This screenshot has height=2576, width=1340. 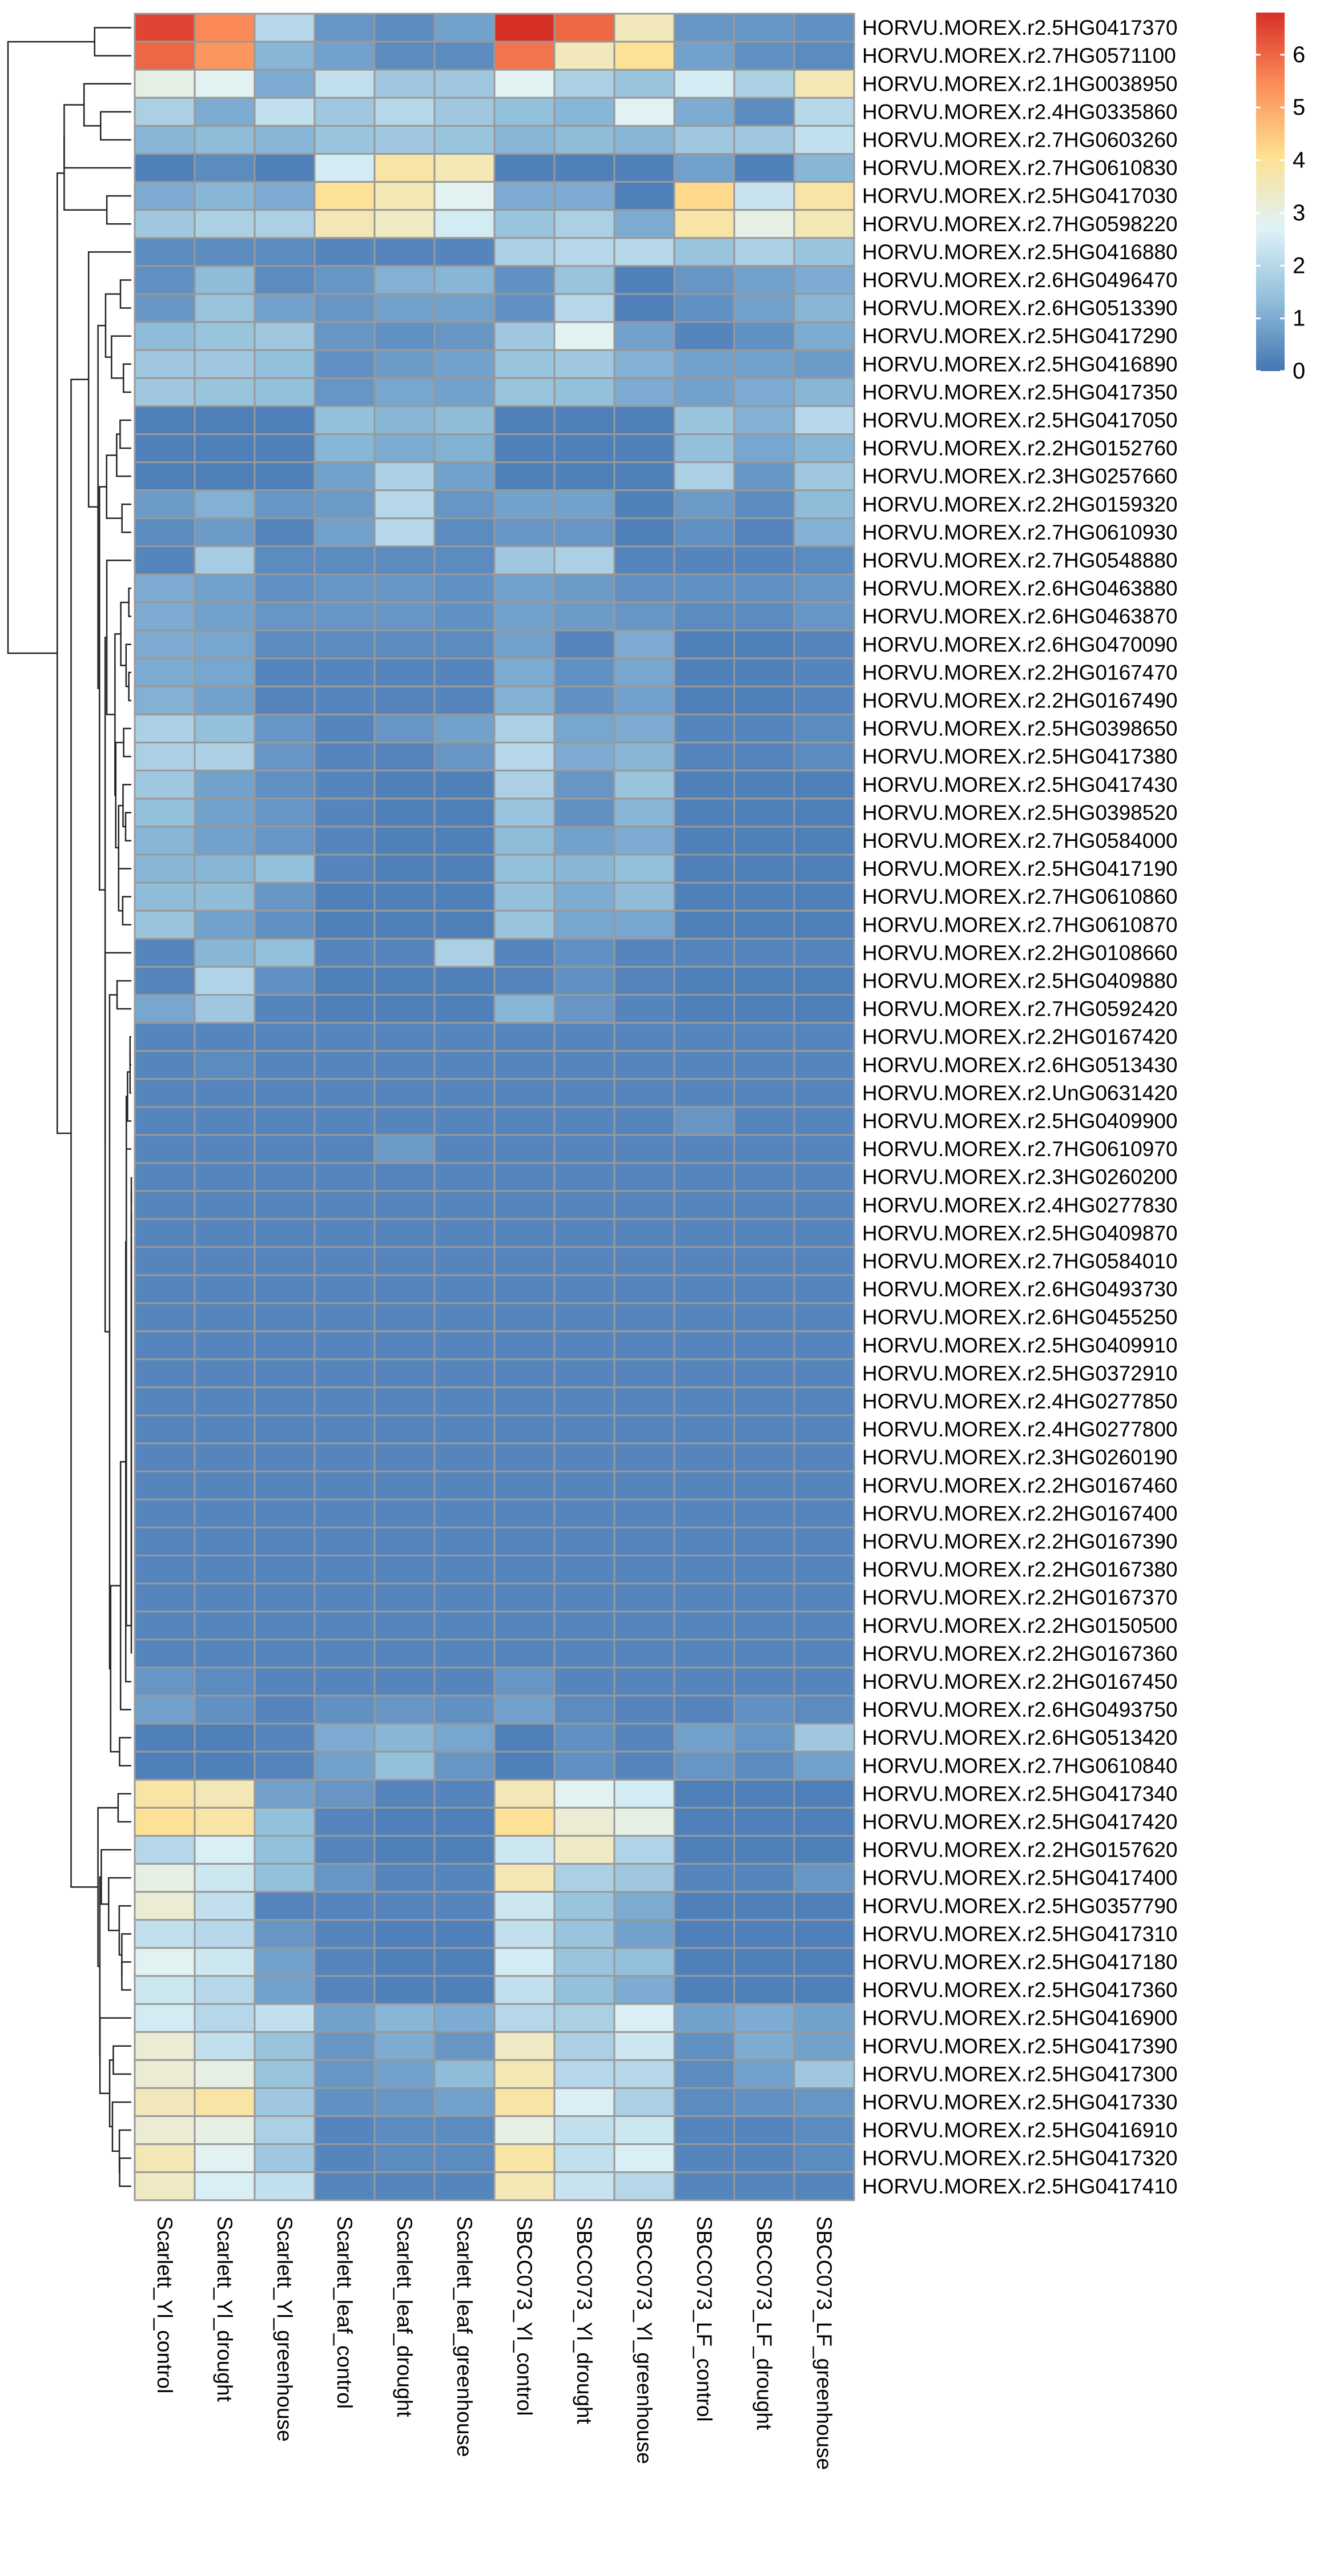 I want to click on row-label: HORVU.MOREX.r2.5HG0417420, so click(x=1020, y=1821).